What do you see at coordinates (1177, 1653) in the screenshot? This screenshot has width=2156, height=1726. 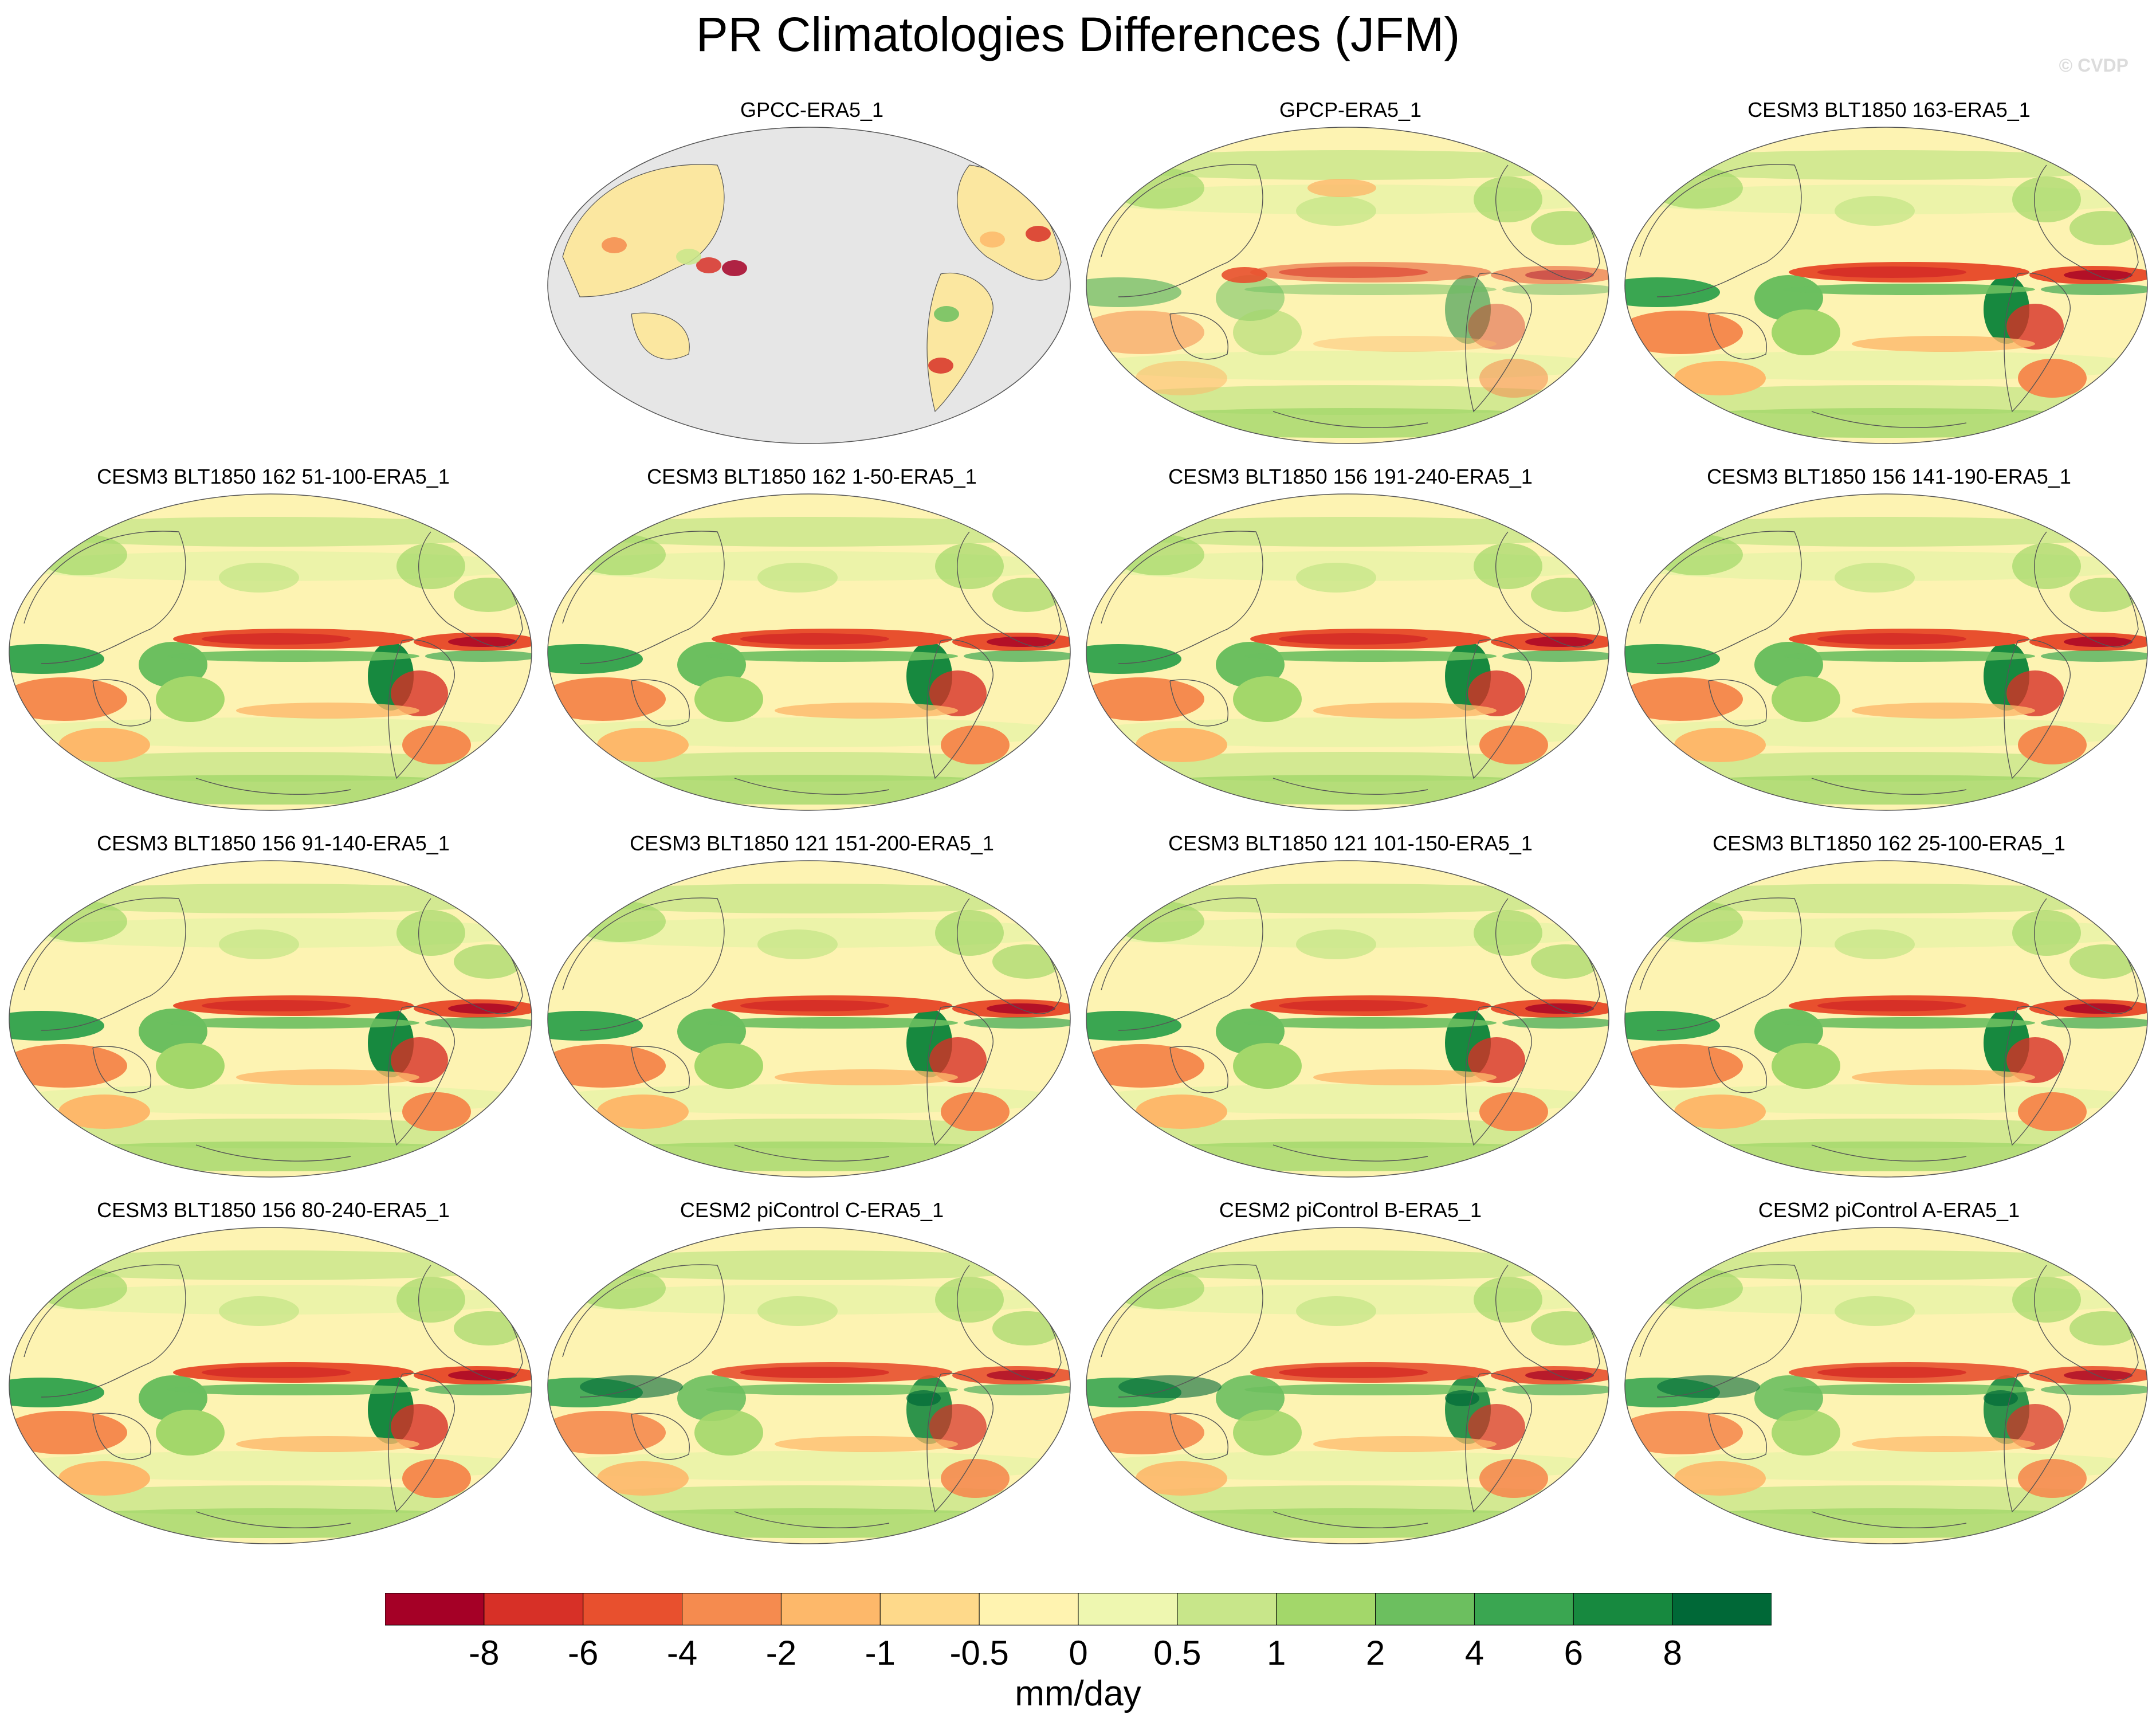 I see `colorbar-tick-label: 0.5` at bounding box center [1177, 1653].